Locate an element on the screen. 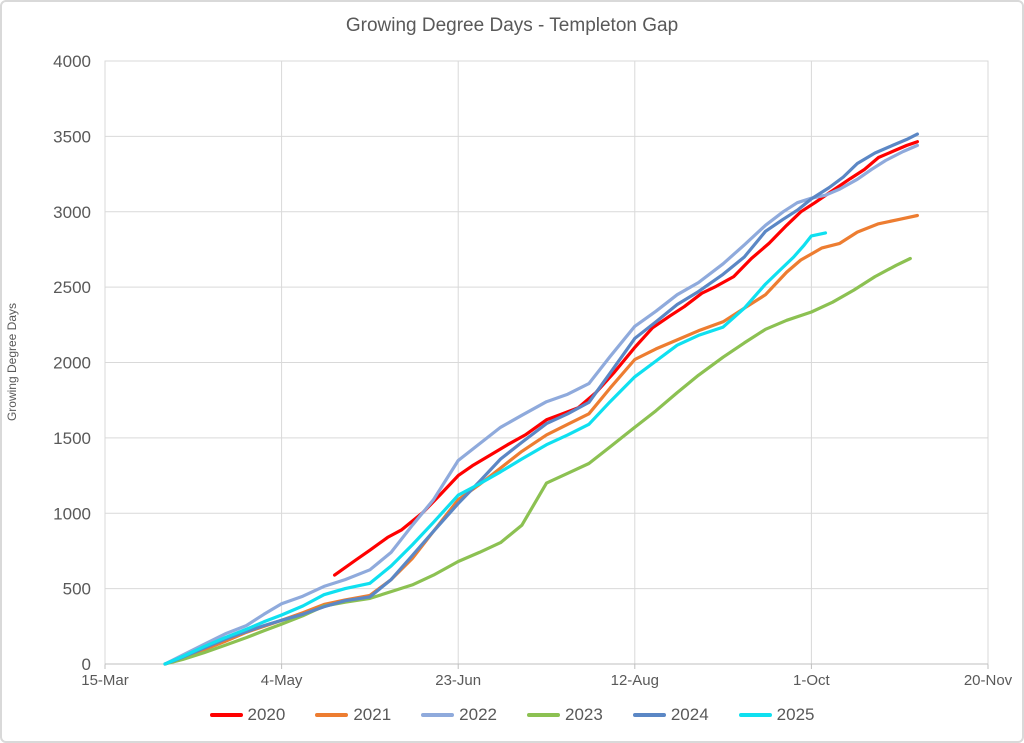 The width and height of the screenshot is (1024, 743). legend-swatch-2024 is located at coordinates (649, 715).